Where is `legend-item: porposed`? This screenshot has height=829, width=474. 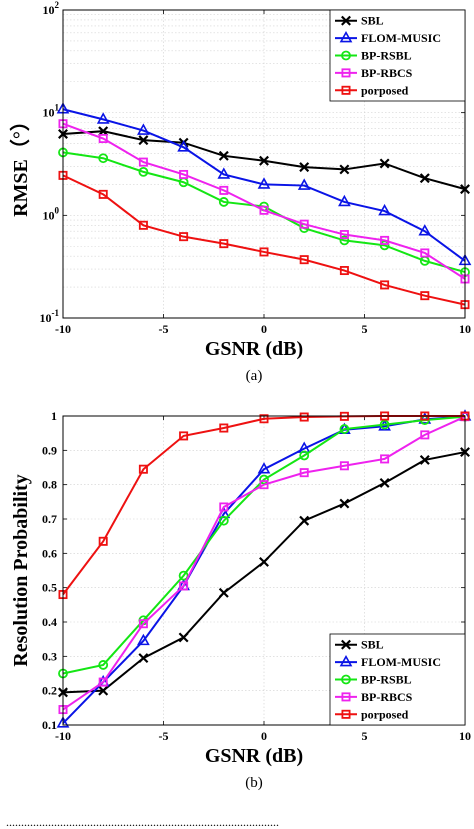
legend-item: porposed is located at coordinates (372, 714).